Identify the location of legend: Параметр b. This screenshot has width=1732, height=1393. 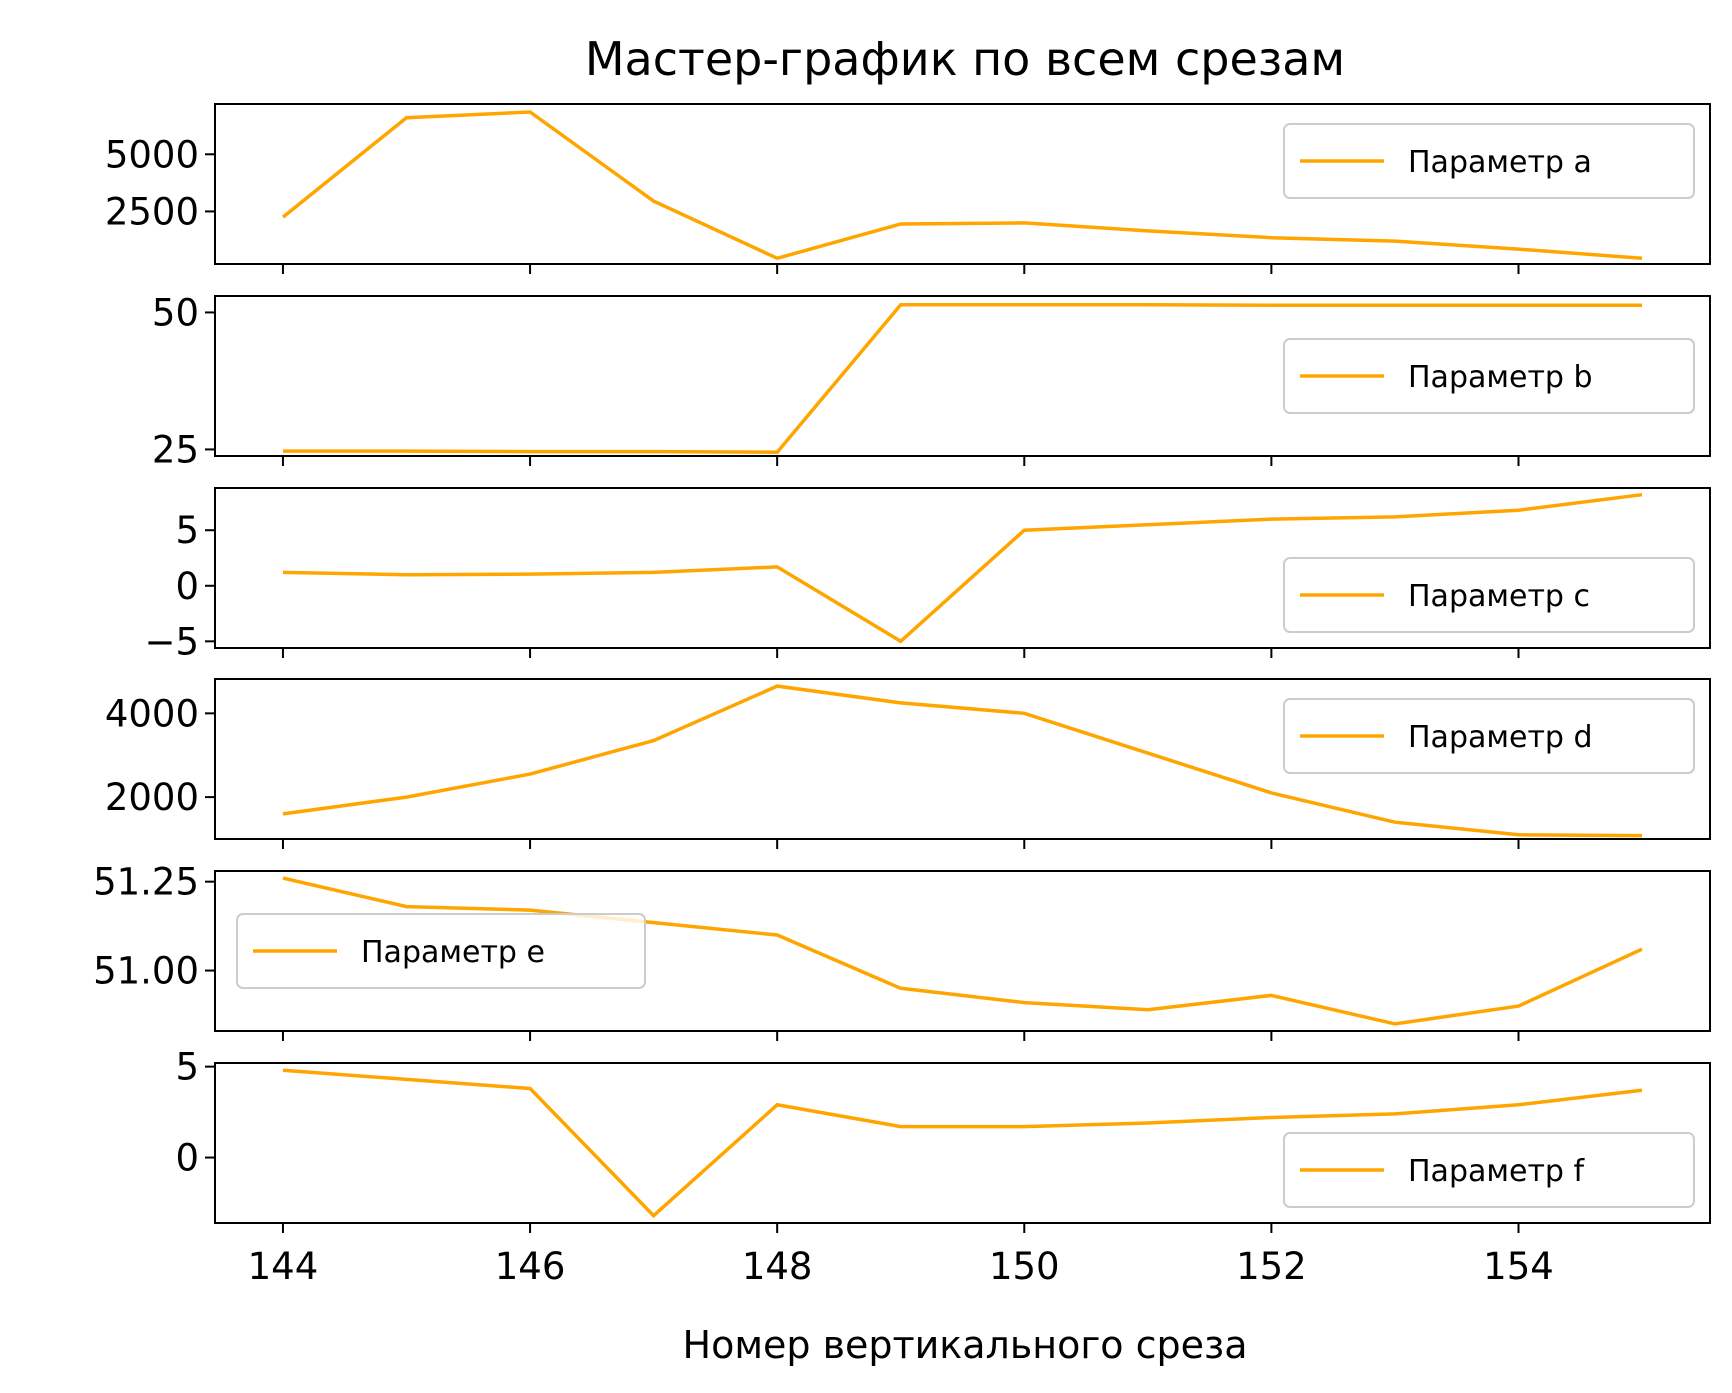
(1489, 376).